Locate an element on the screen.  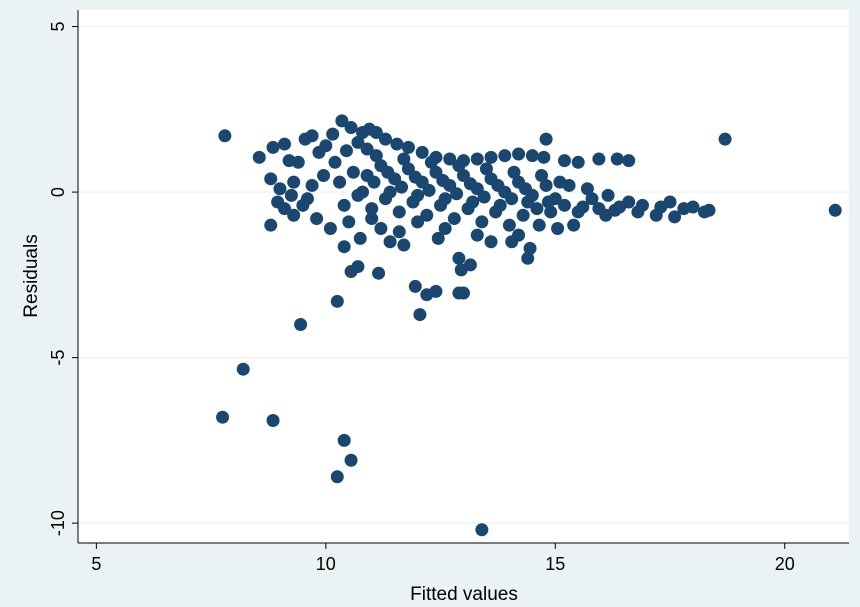
x-tick-label: 20 is located at coordinates (785, 564).